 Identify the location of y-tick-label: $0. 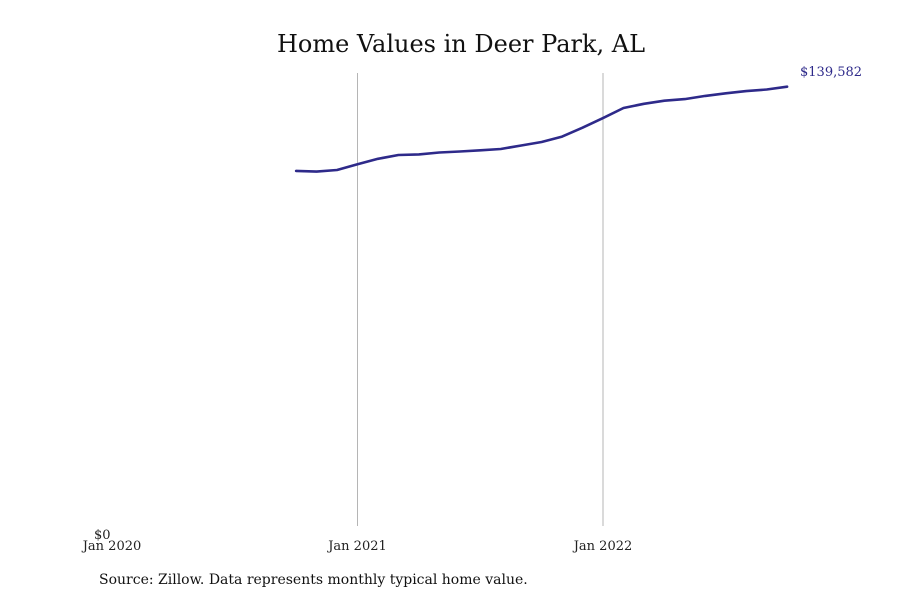
(102, 535).